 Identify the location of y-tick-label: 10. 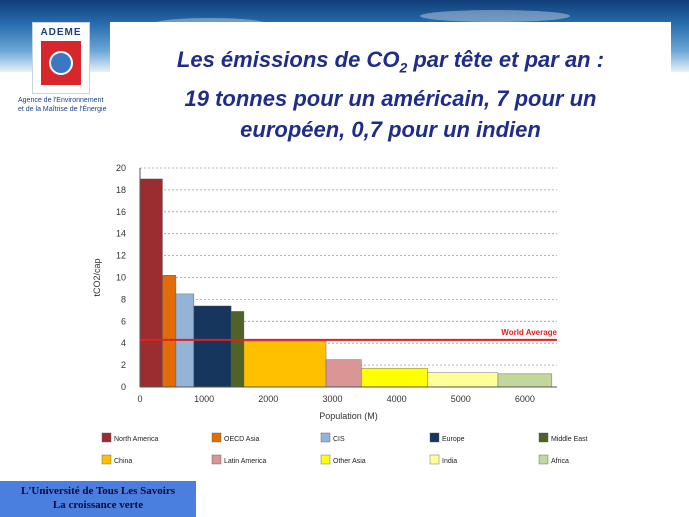
(121, 278).